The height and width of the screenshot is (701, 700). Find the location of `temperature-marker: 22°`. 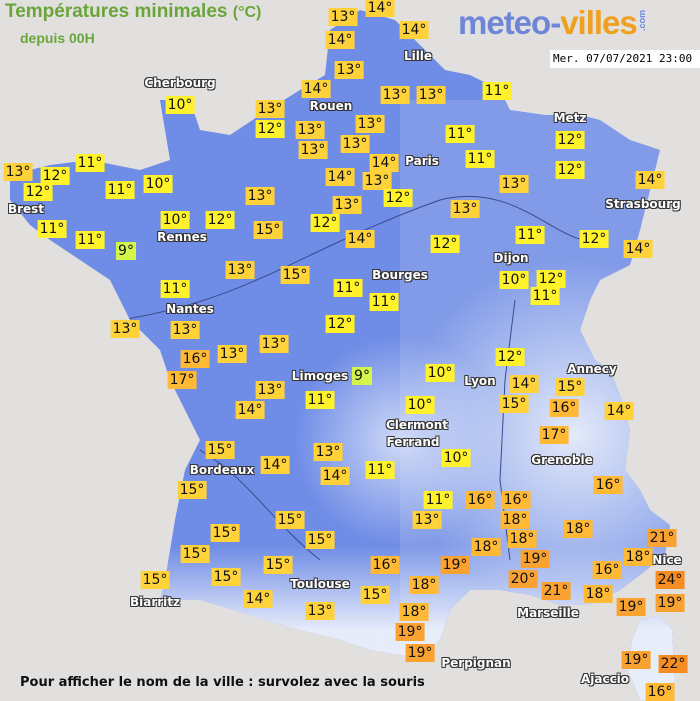

temperature-marker: 22° is located at coordinates (673, 664).